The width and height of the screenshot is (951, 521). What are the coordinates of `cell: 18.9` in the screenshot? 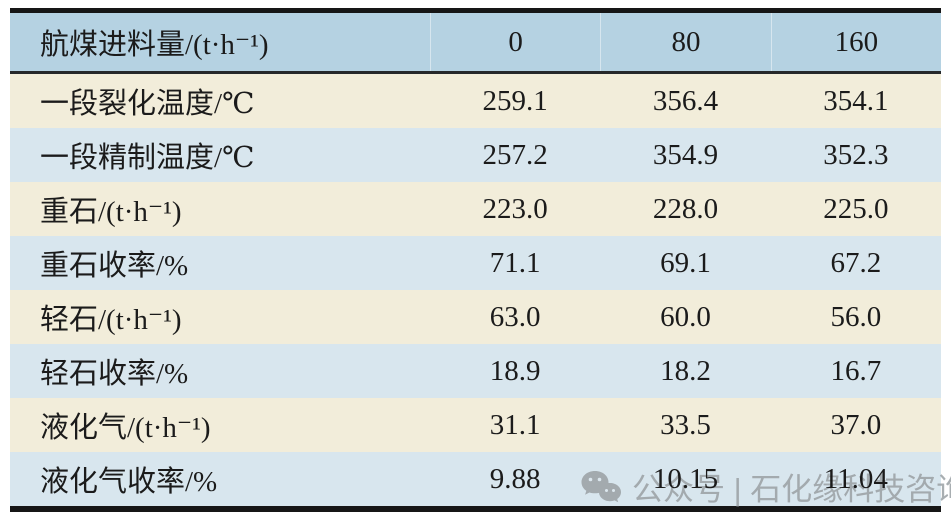 It's located at (515, 371).